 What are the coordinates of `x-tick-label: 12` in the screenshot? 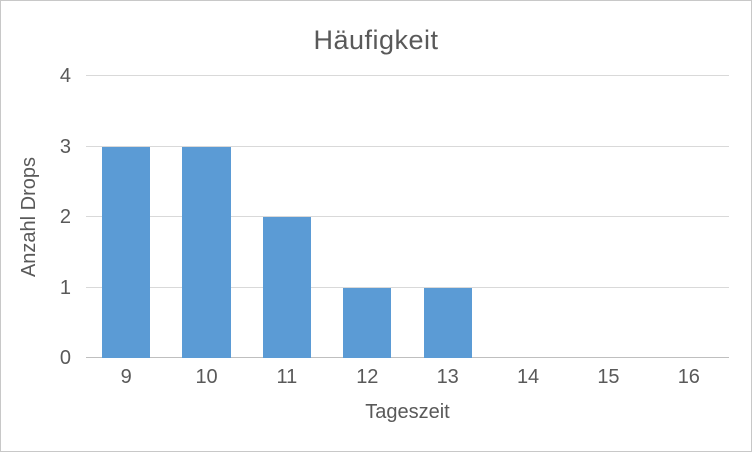 It's located at (367, 377).